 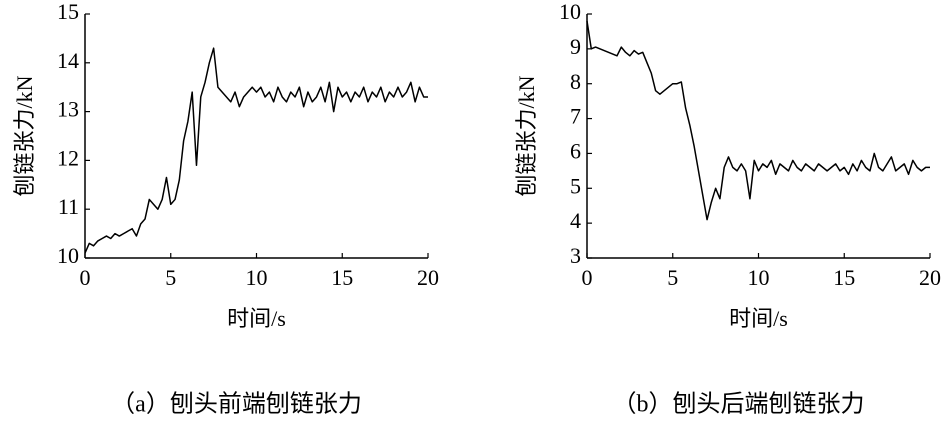 What do you see at coordinates (68, 60) in the screenshot?
I see `y-tick-label: 14` at bounding box center [68, 60].